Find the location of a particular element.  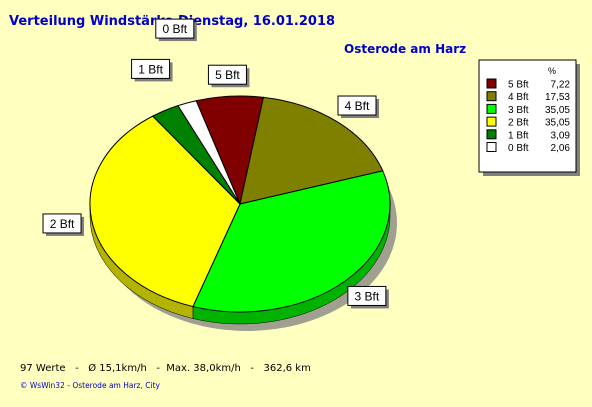

slice-label-2: 3 Bft is located at coordinates (368, 297).